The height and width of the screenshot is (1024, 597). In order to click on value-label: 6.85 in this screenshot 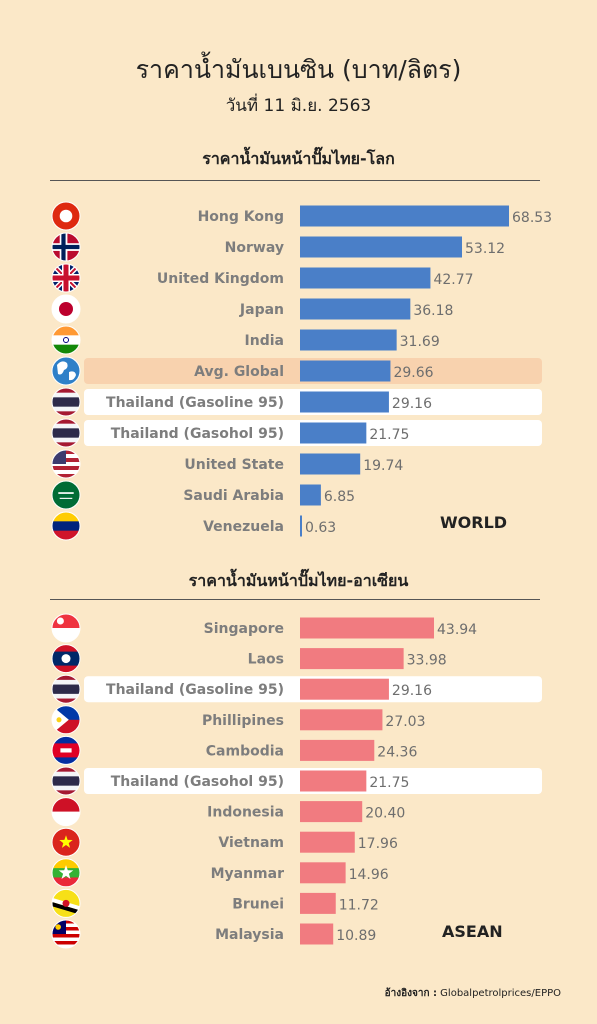, I will do `click(339, 497)`.